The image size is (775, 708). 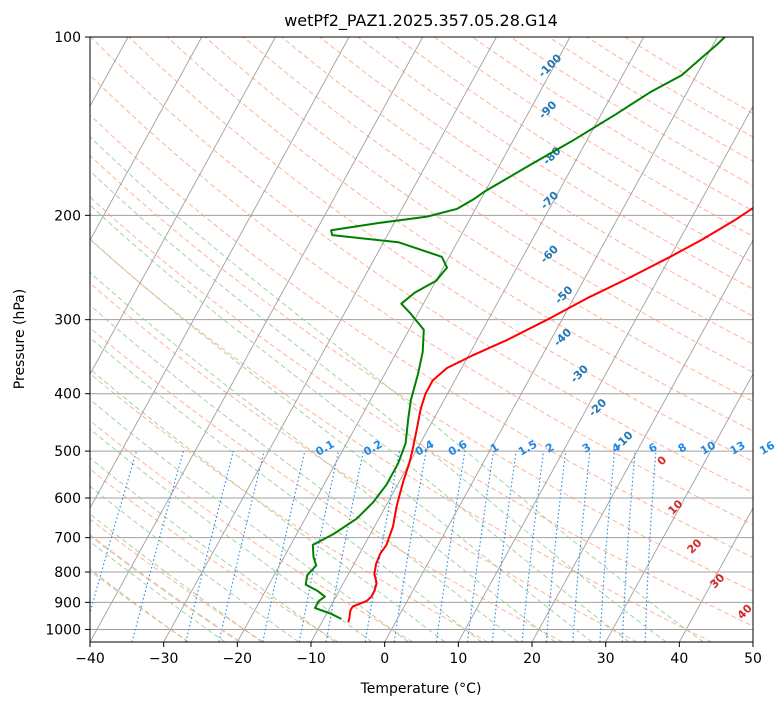 I want to click on x-tick-label: −10, so click(x=311, y=659).